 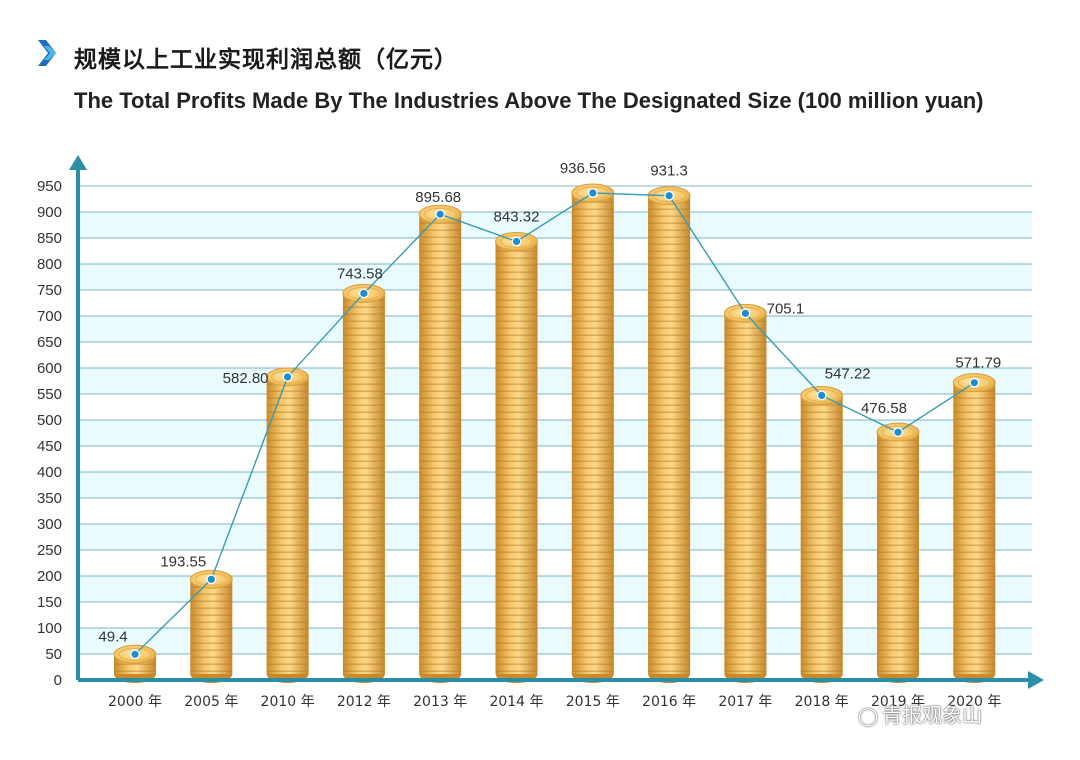 I want to click on watermark: ◯ 青报观象山, so click(x=920, y=713).